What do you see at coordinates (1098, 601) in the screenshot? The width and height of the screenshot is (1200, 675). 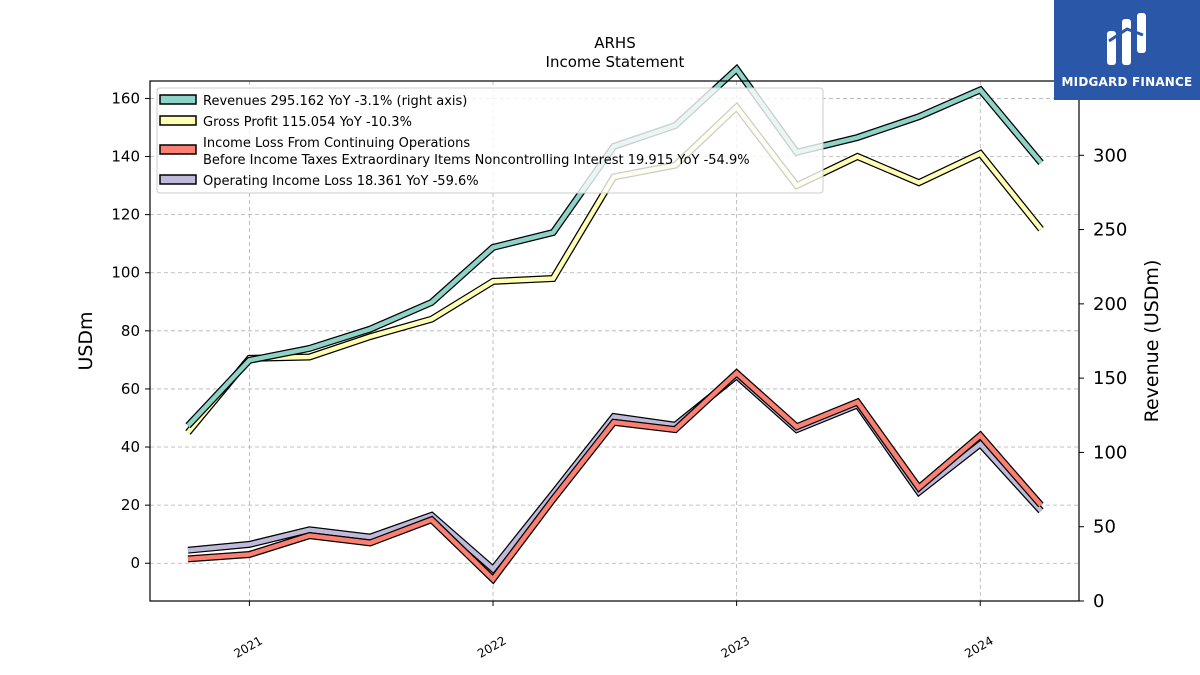 I see `y-tick-label-right: 0` at bounding box center [1098, 601].